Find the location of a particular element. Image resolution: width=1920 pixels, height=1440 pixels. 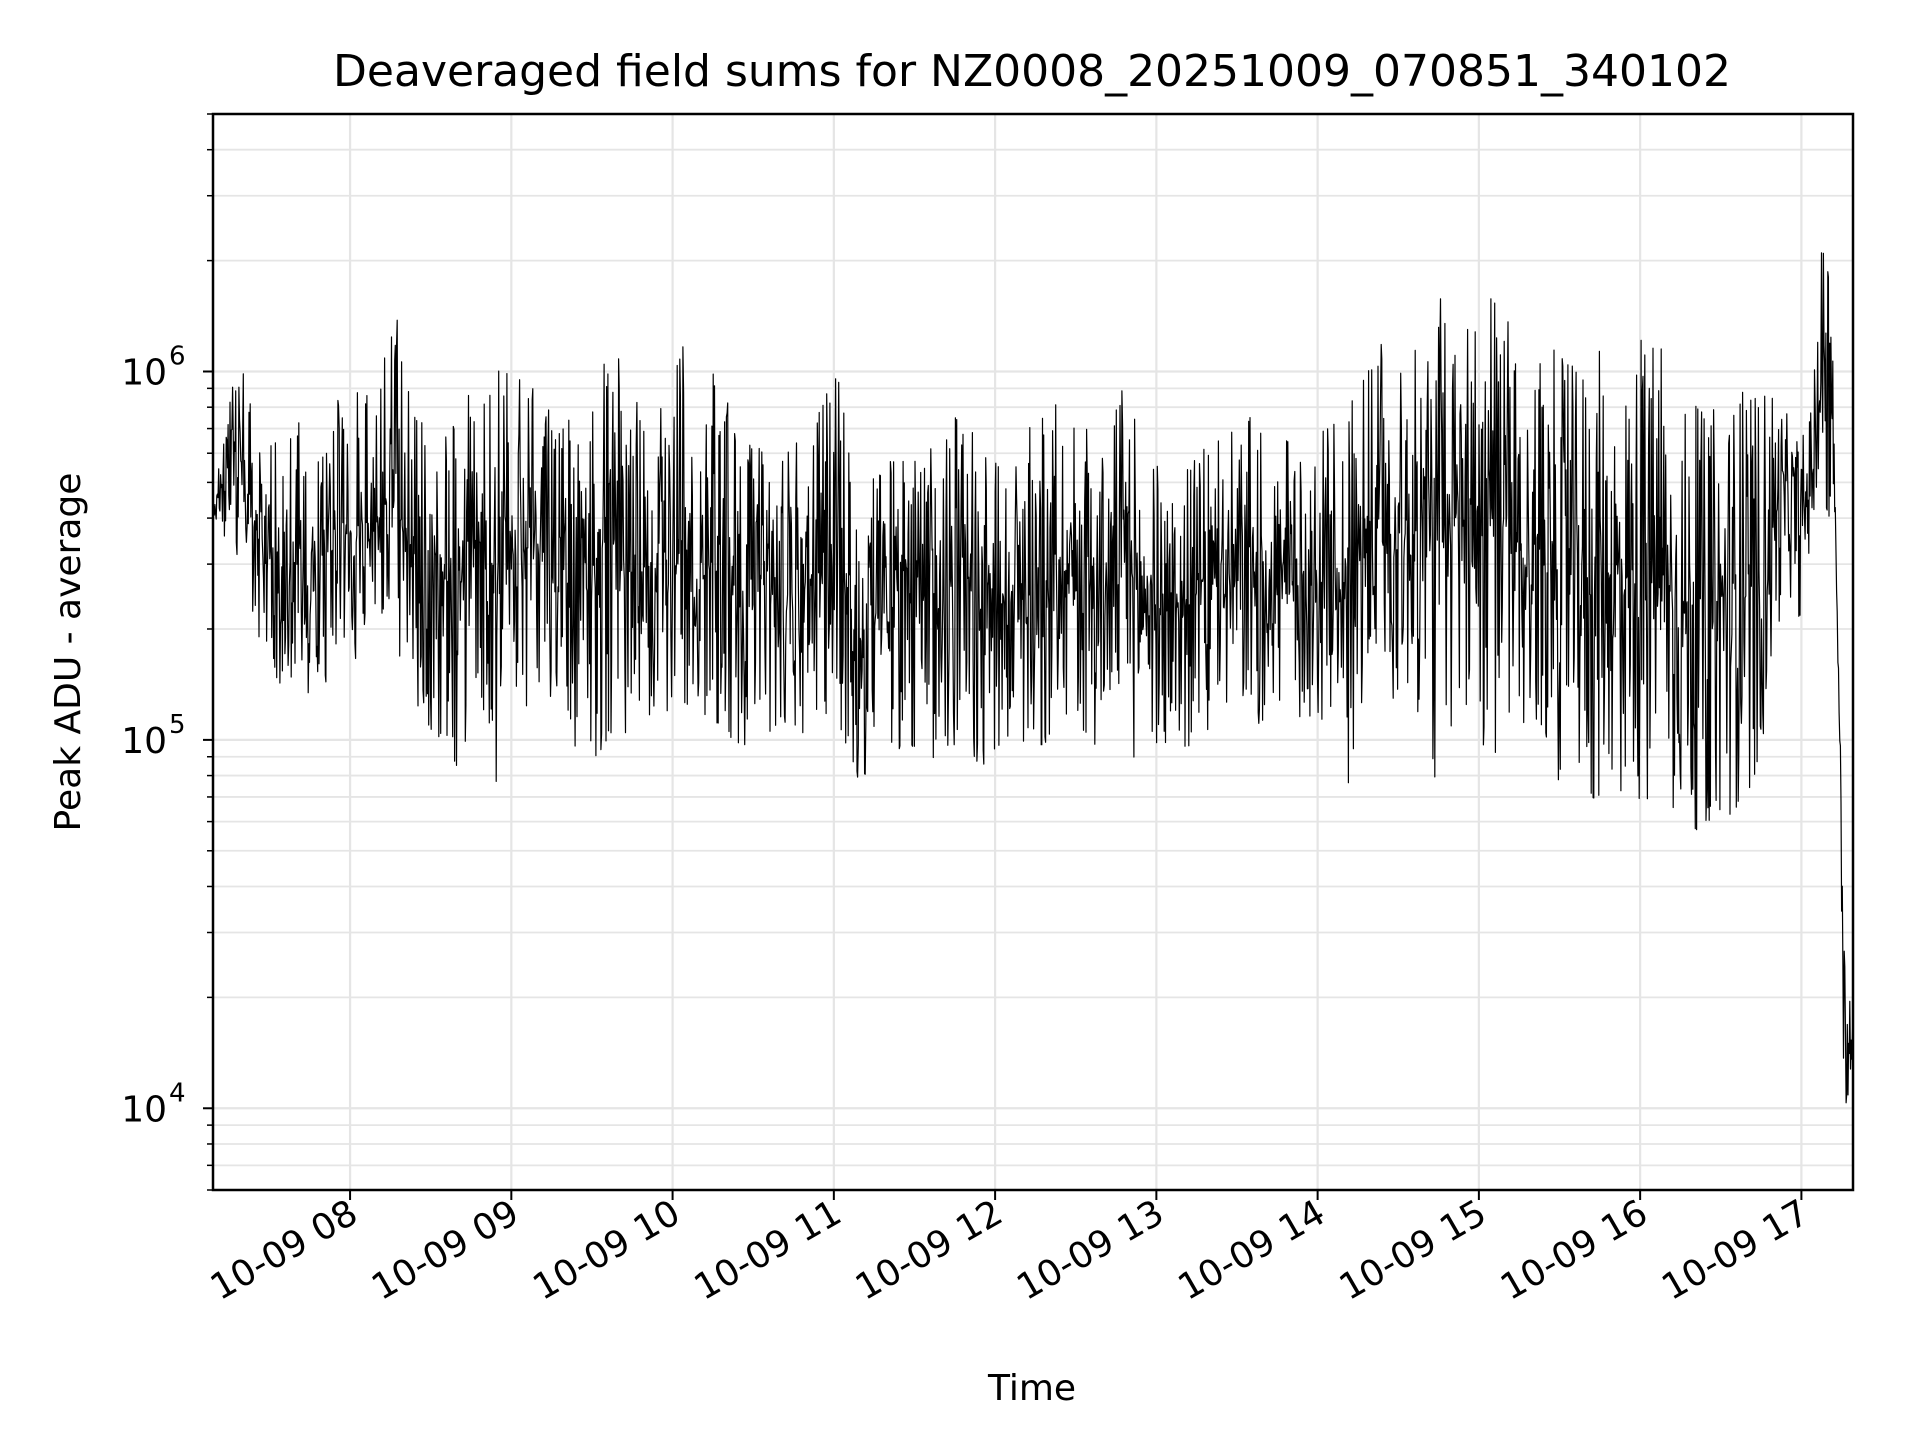

y-tick-label: 10 5 is located at coordinates (153, 736).